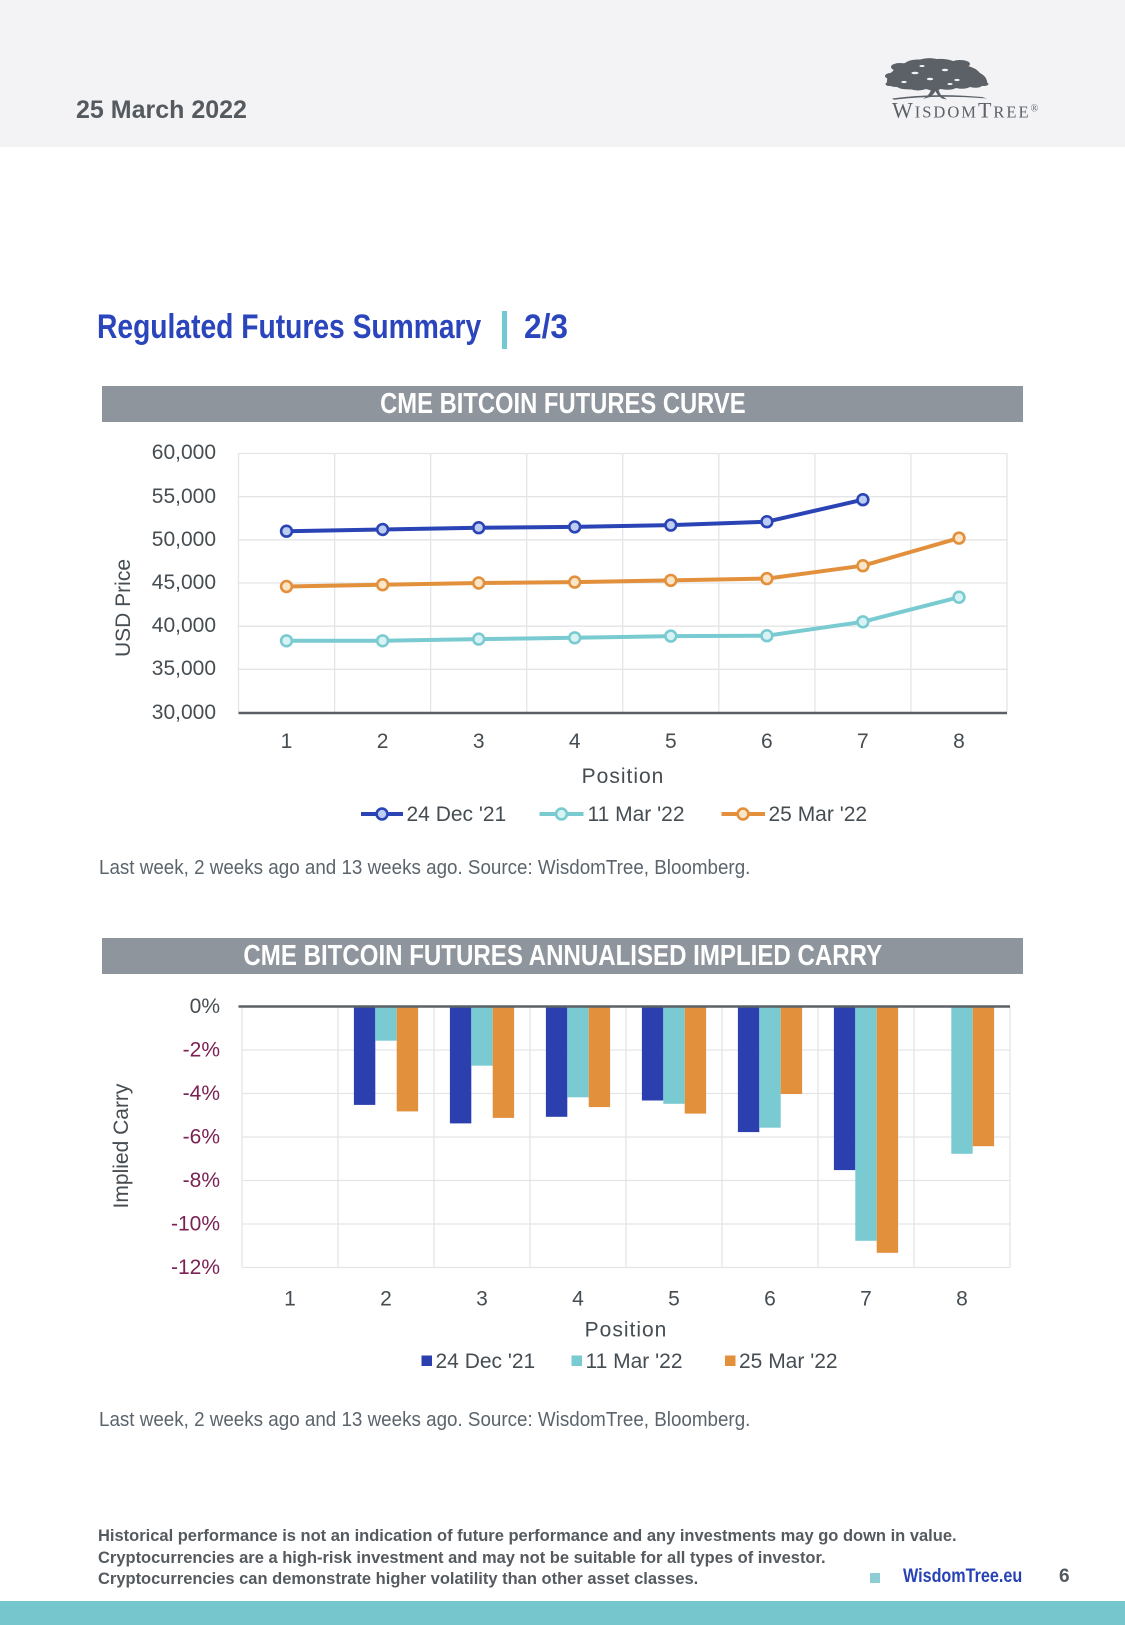  What do you see at coordinates (184, 582) in the screenshot?
I see `svg-text: 45,000` at bounding box center [184, 582].